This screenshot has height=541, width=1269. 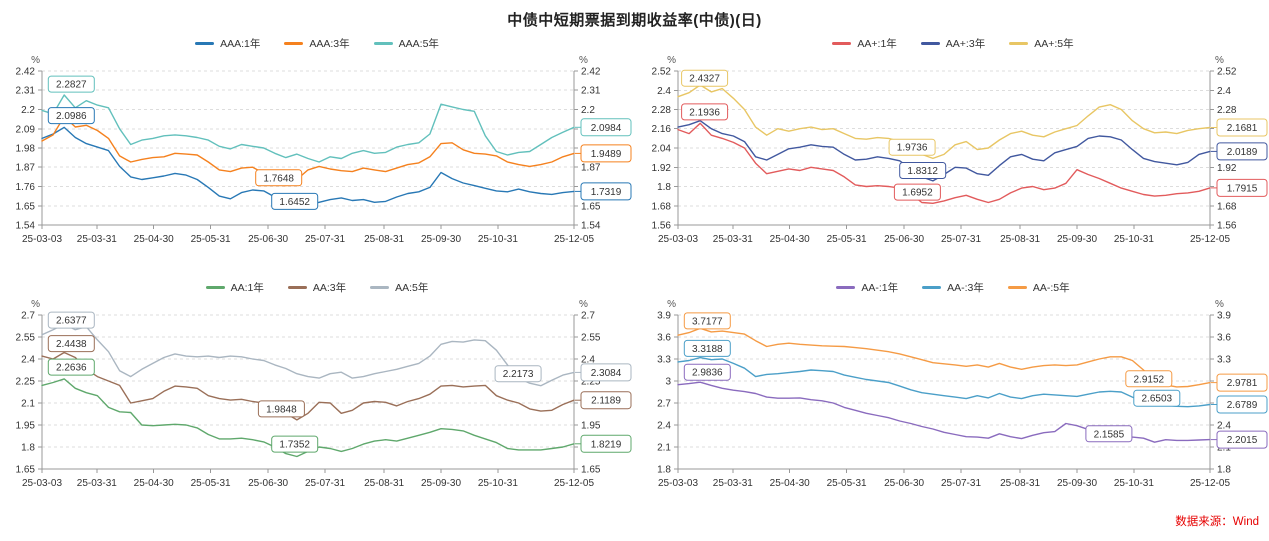 What do you see at coordinates (707, 372) in the screenshot?
I see `value-label: 2.9836` at bounding box center [707, 372].